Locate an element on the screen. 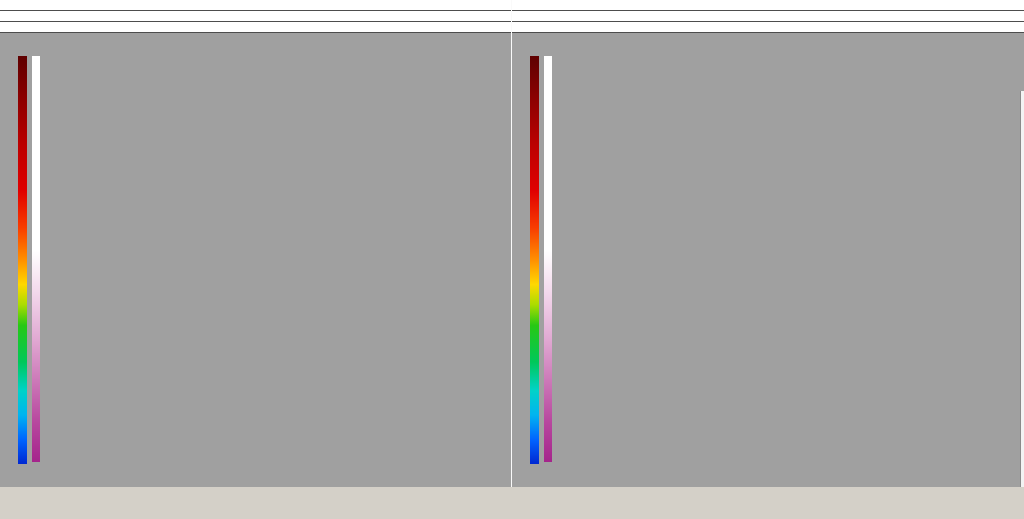 Image resolution: width=1024 pixels, height=519 pixels. right-edge-strip is located at coordinates (1022, 289).